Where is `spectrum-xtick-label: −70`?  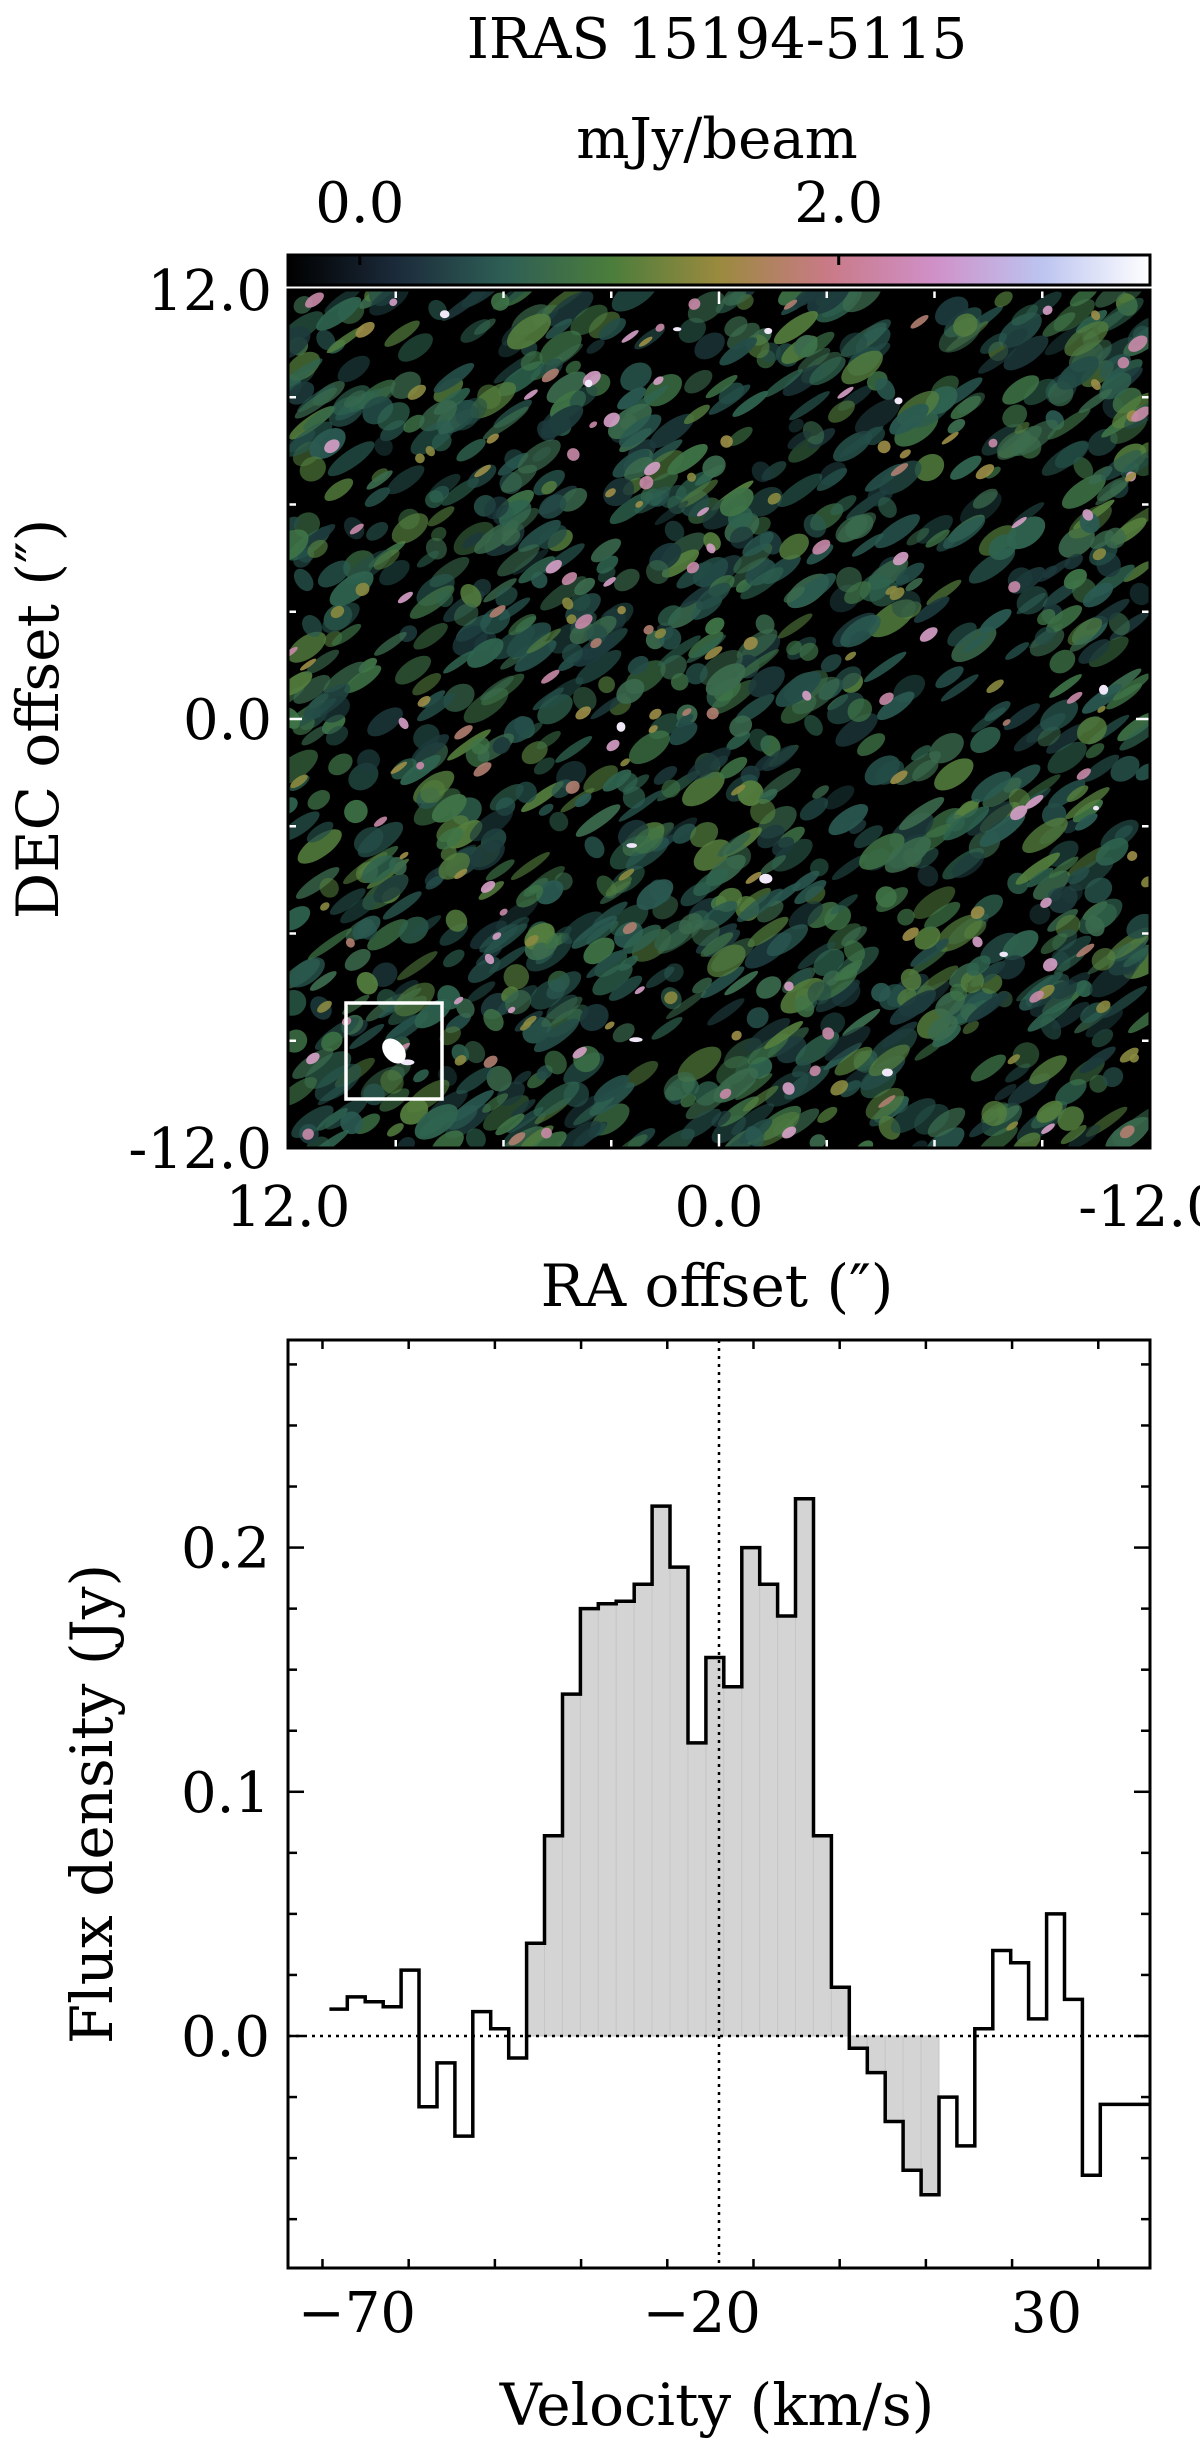 spectrum-xtick-label: −70 is located at coordinates (357, 2313).